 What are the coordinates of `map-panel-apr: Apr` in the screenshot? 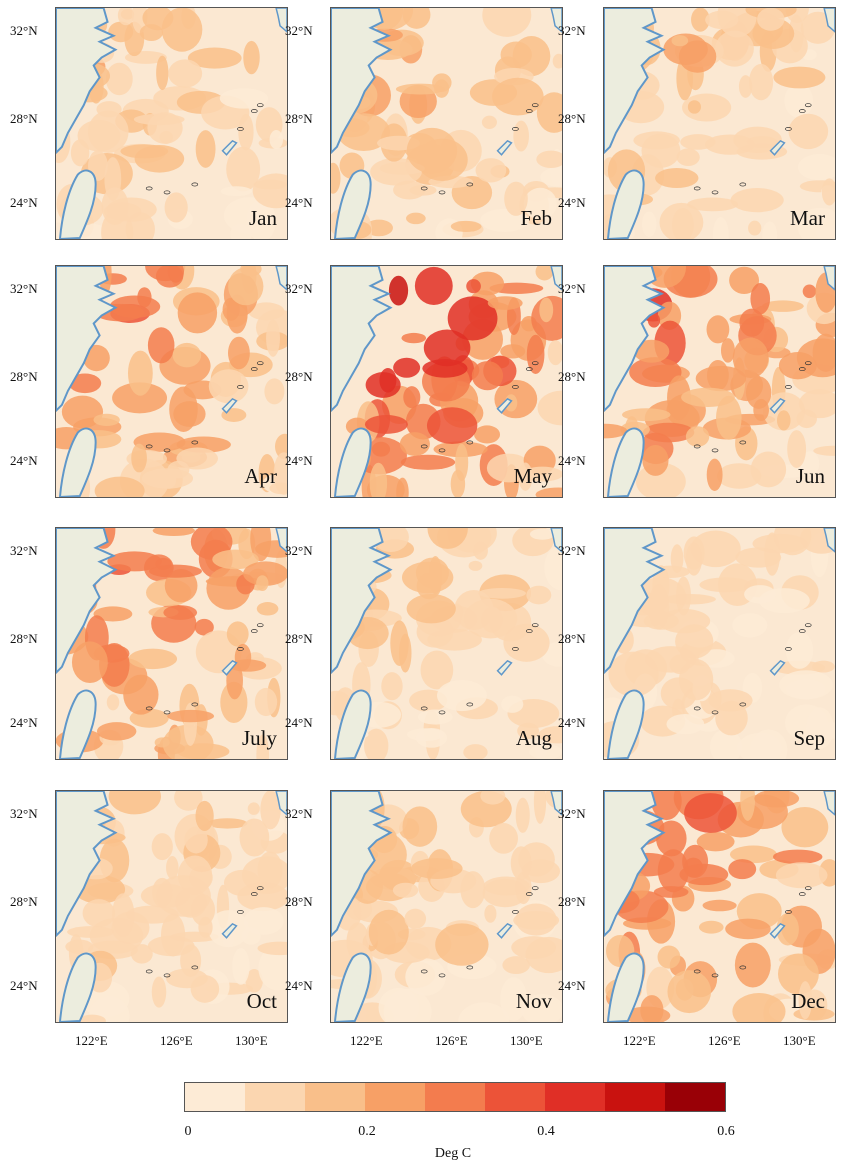 It's located at (171, 381).